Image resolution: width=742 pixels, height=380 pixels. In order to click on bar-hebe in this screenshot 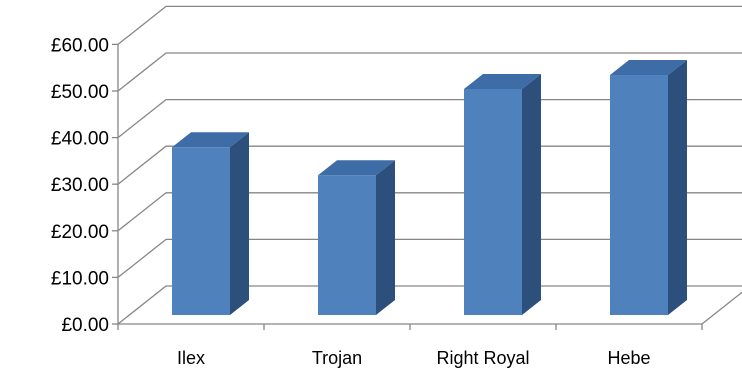, I will do `click(648, 188)`.